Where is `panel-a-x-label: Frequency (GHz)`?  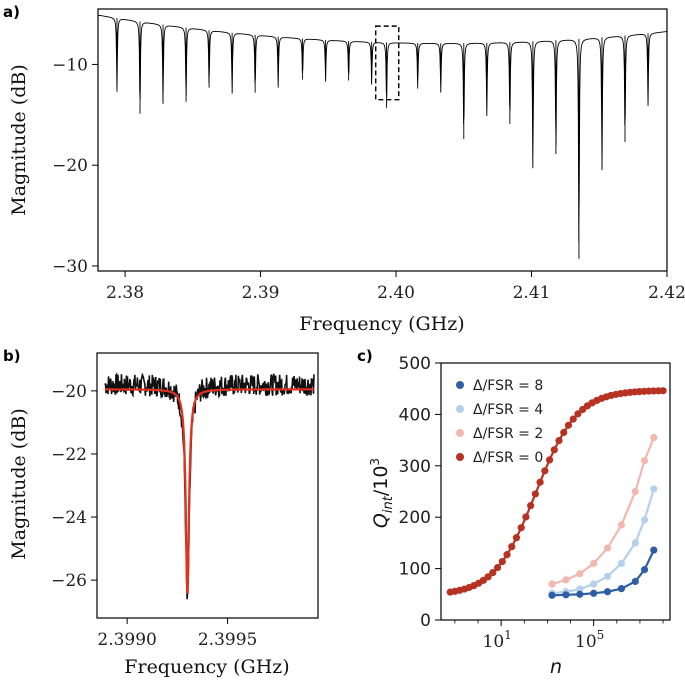 panel-a-x-label: Frequency (GHz) is located at coordinates (381, 324).